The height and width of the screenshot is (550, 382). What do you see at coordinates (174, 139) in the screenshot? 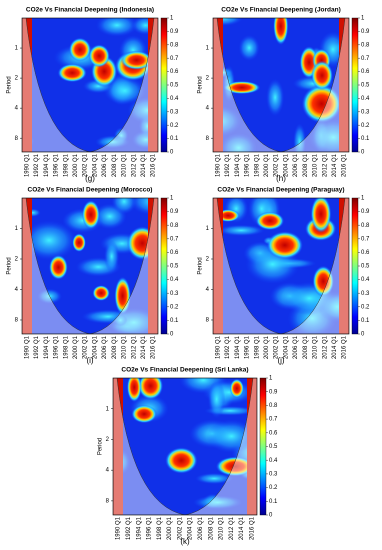
I see `colorbar-tick-label: 0.1` at bounding box center [174, 139].